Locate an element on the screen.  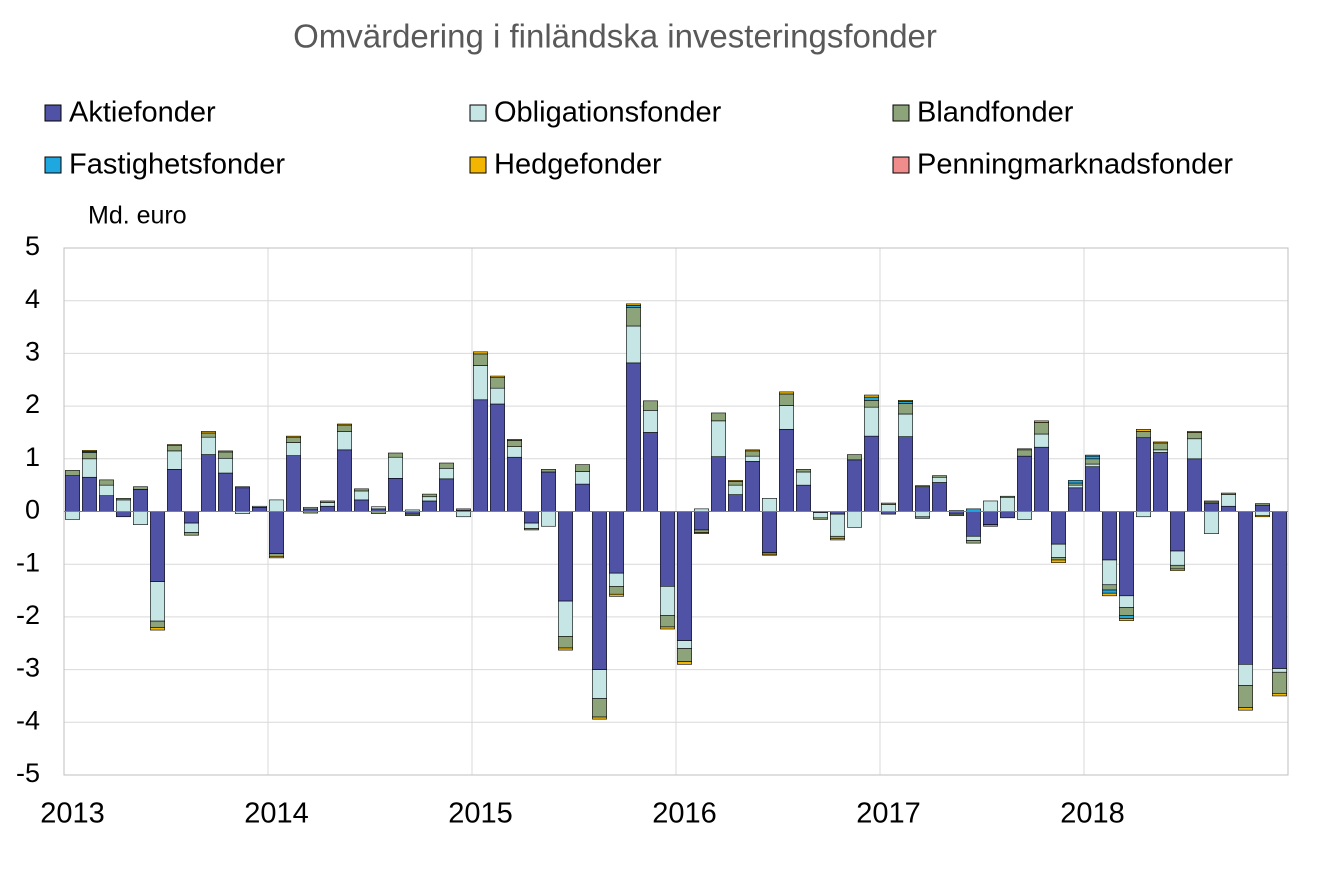
legend-label: Penningmarknadsfonder is located at coordinates (1075, 165).